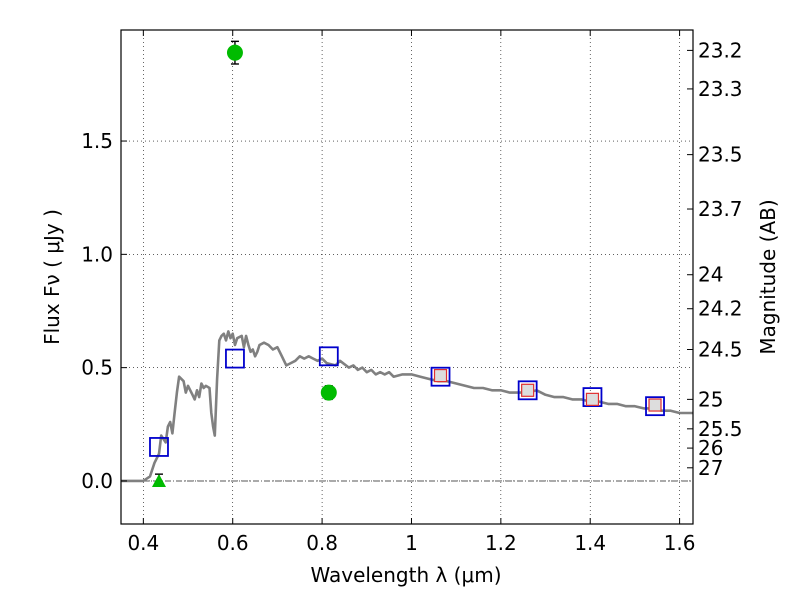 Image resolution: width=800 pixels, height=600 pixels. I want to click on x-tick-label: 1.4, so click(590, 543).